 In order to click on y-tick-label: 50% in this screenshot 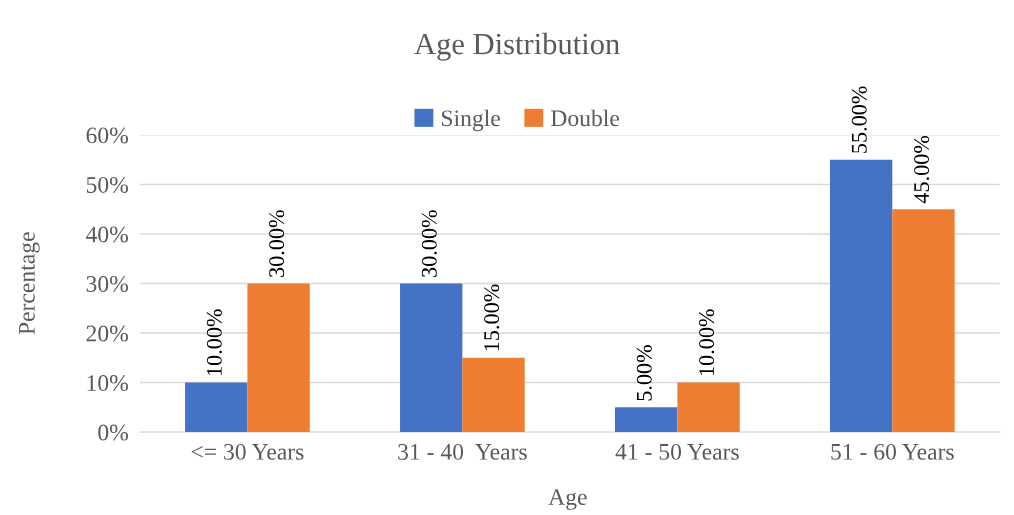, I will do `click(107, 184)`.